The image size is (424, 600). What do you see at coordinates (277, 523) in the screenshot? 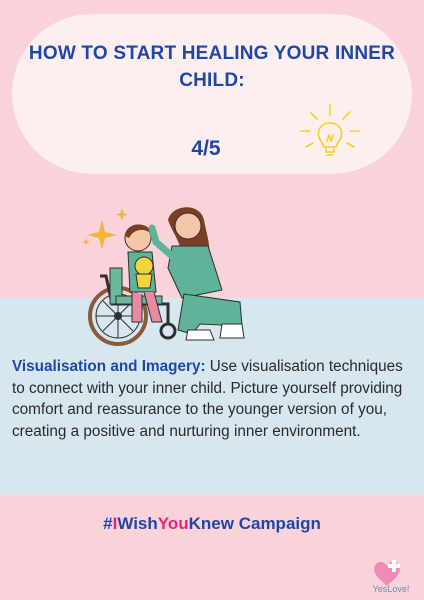
I see `campaign-word: Campaign` at bounding box center [277, 523].